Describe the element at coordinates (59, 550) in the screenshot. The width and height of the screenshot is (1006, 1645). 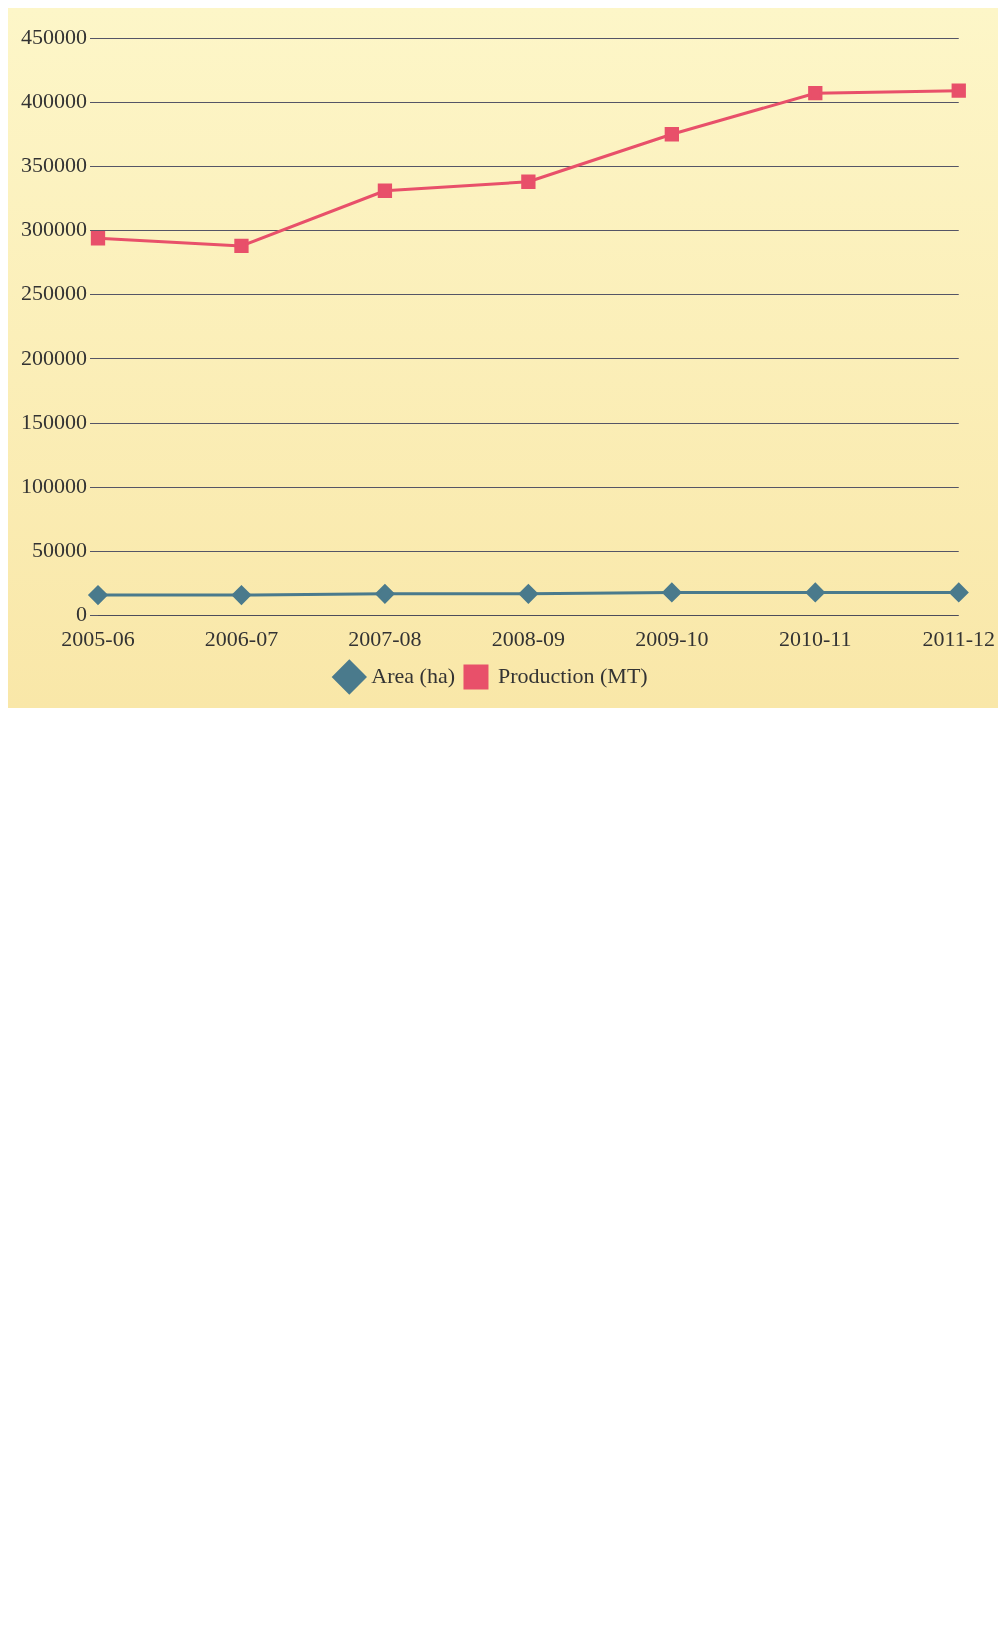
I see `y-tick-label: 50000` at that location.